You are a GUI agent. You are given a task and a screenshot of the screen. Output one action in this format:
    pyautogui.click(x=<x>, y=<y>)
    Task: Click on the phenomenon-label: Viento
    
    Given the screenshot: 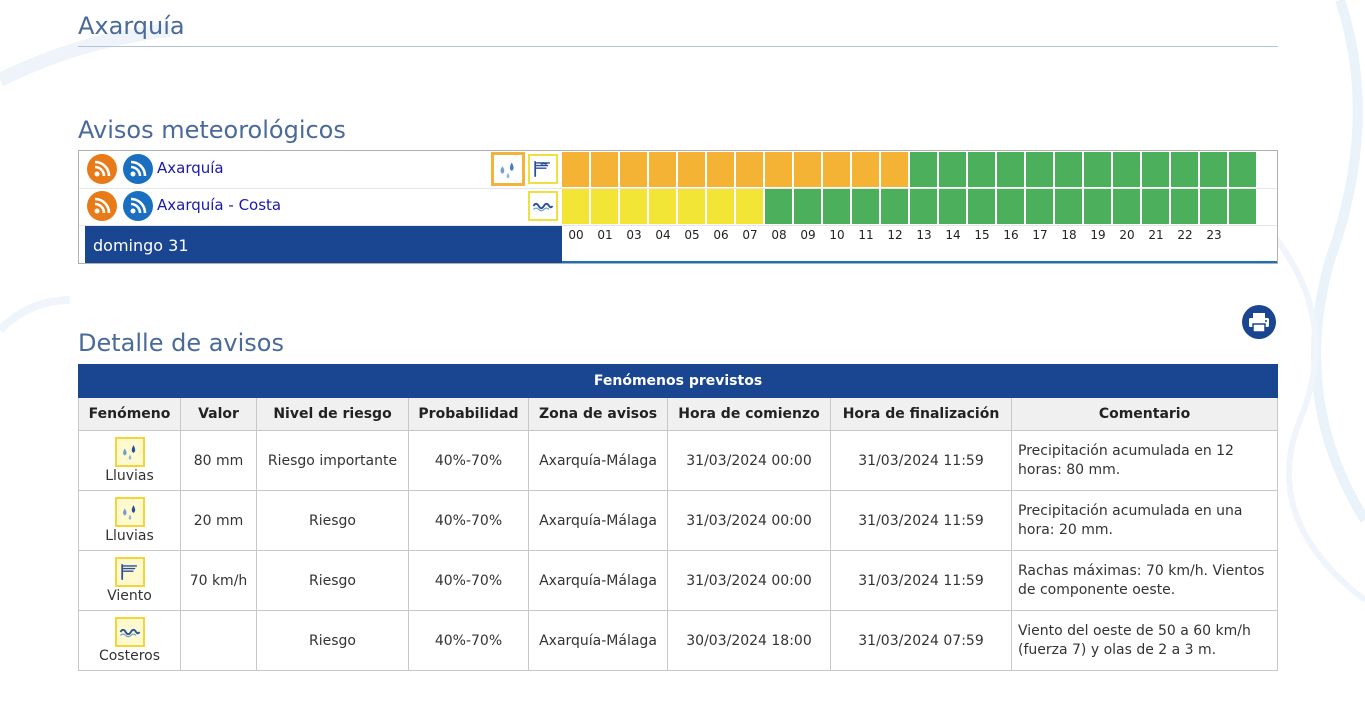 What is the action you would take?
    pyautogui.click(x=129, y=596)
    